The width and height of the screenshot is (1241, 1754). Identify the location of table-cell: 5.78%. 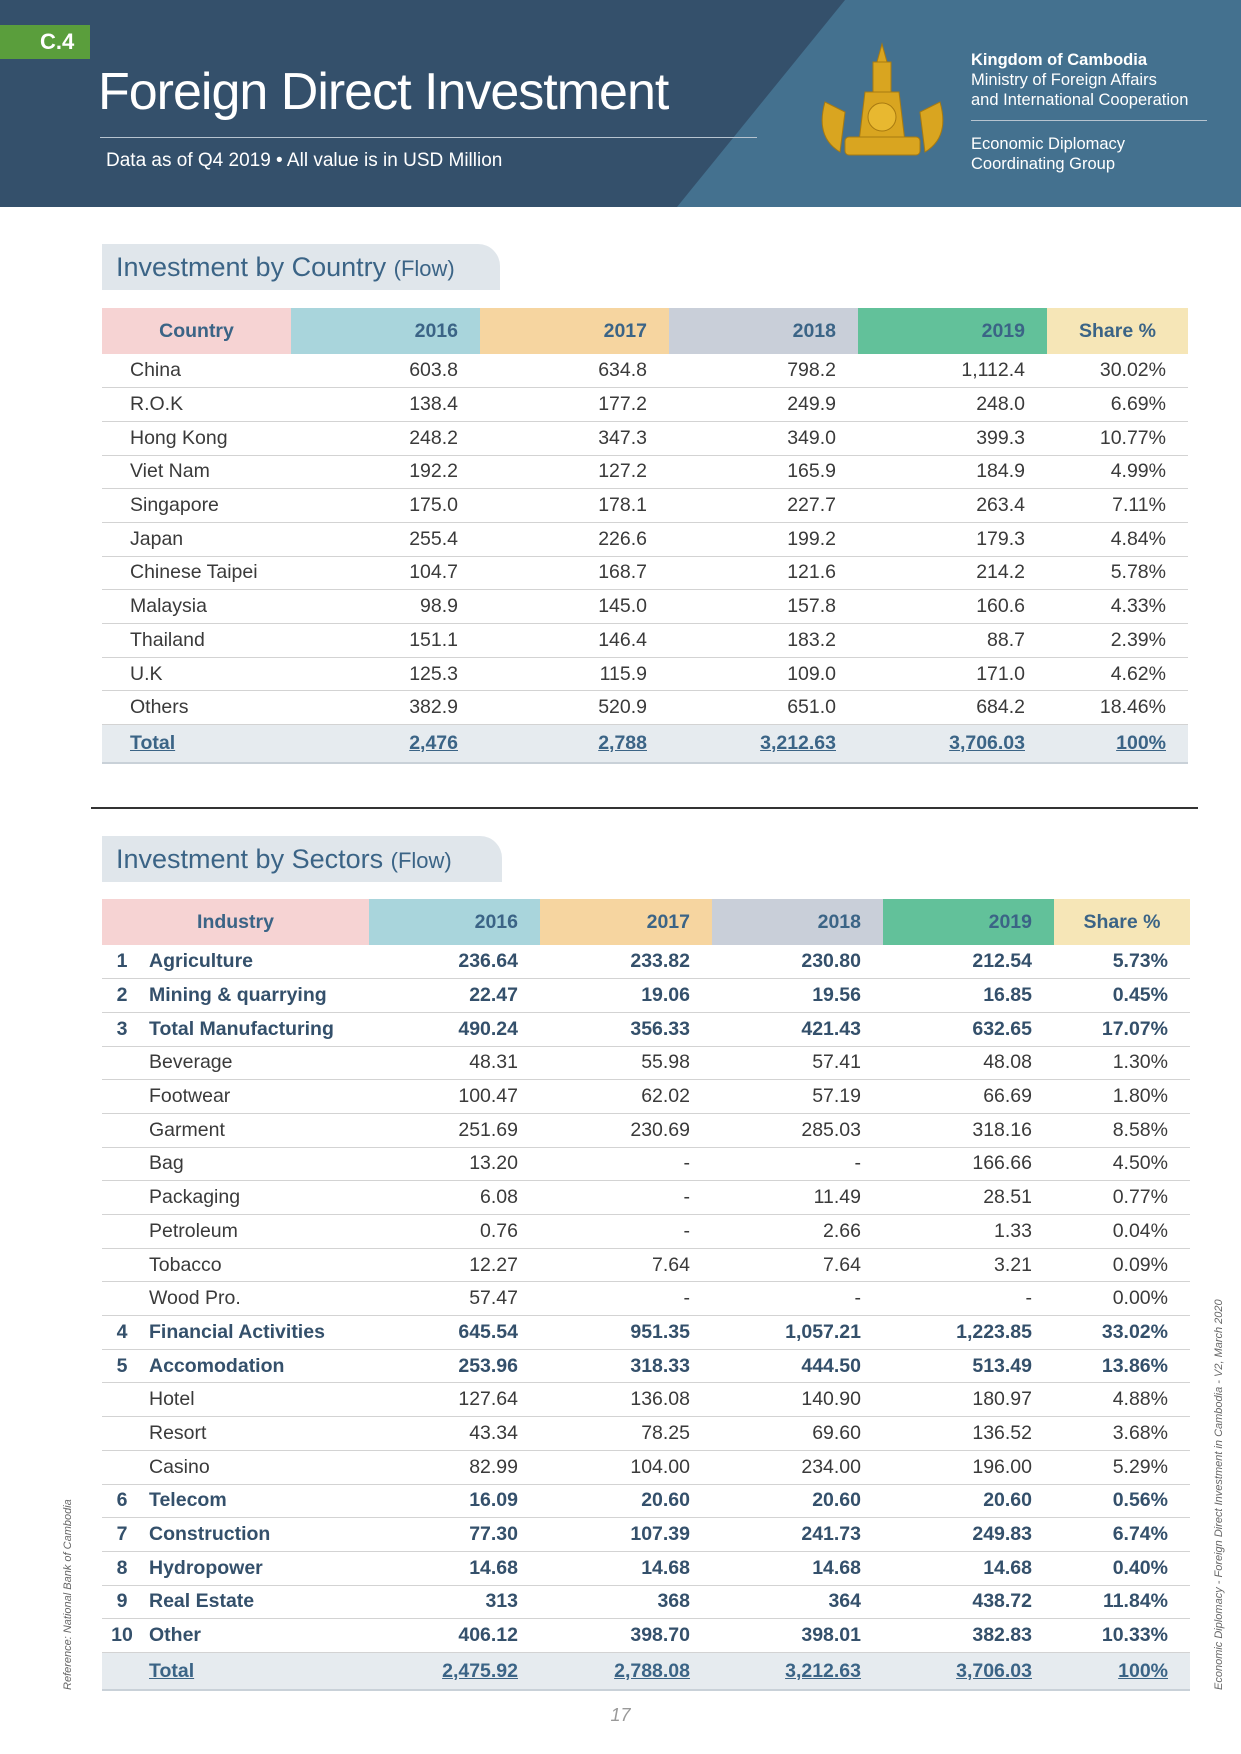
(1117, 573).